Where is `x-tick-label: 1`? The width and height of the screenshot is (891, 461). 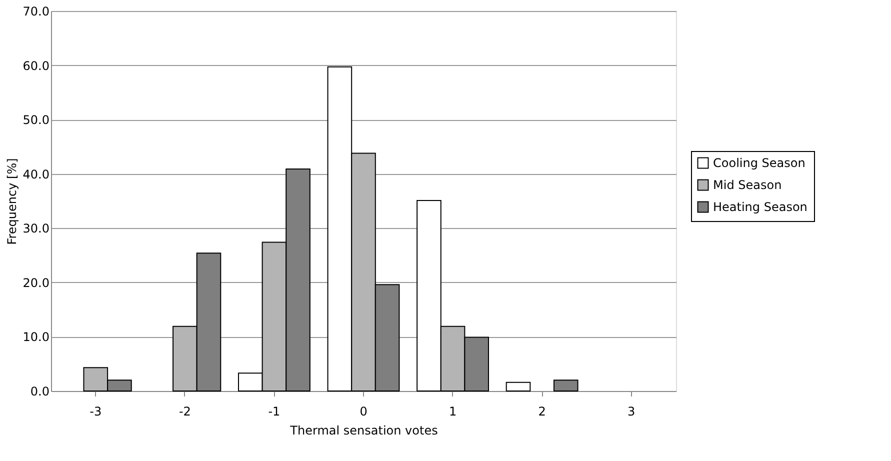 x-tick-label: 1 is located at coordinates (452, 411).